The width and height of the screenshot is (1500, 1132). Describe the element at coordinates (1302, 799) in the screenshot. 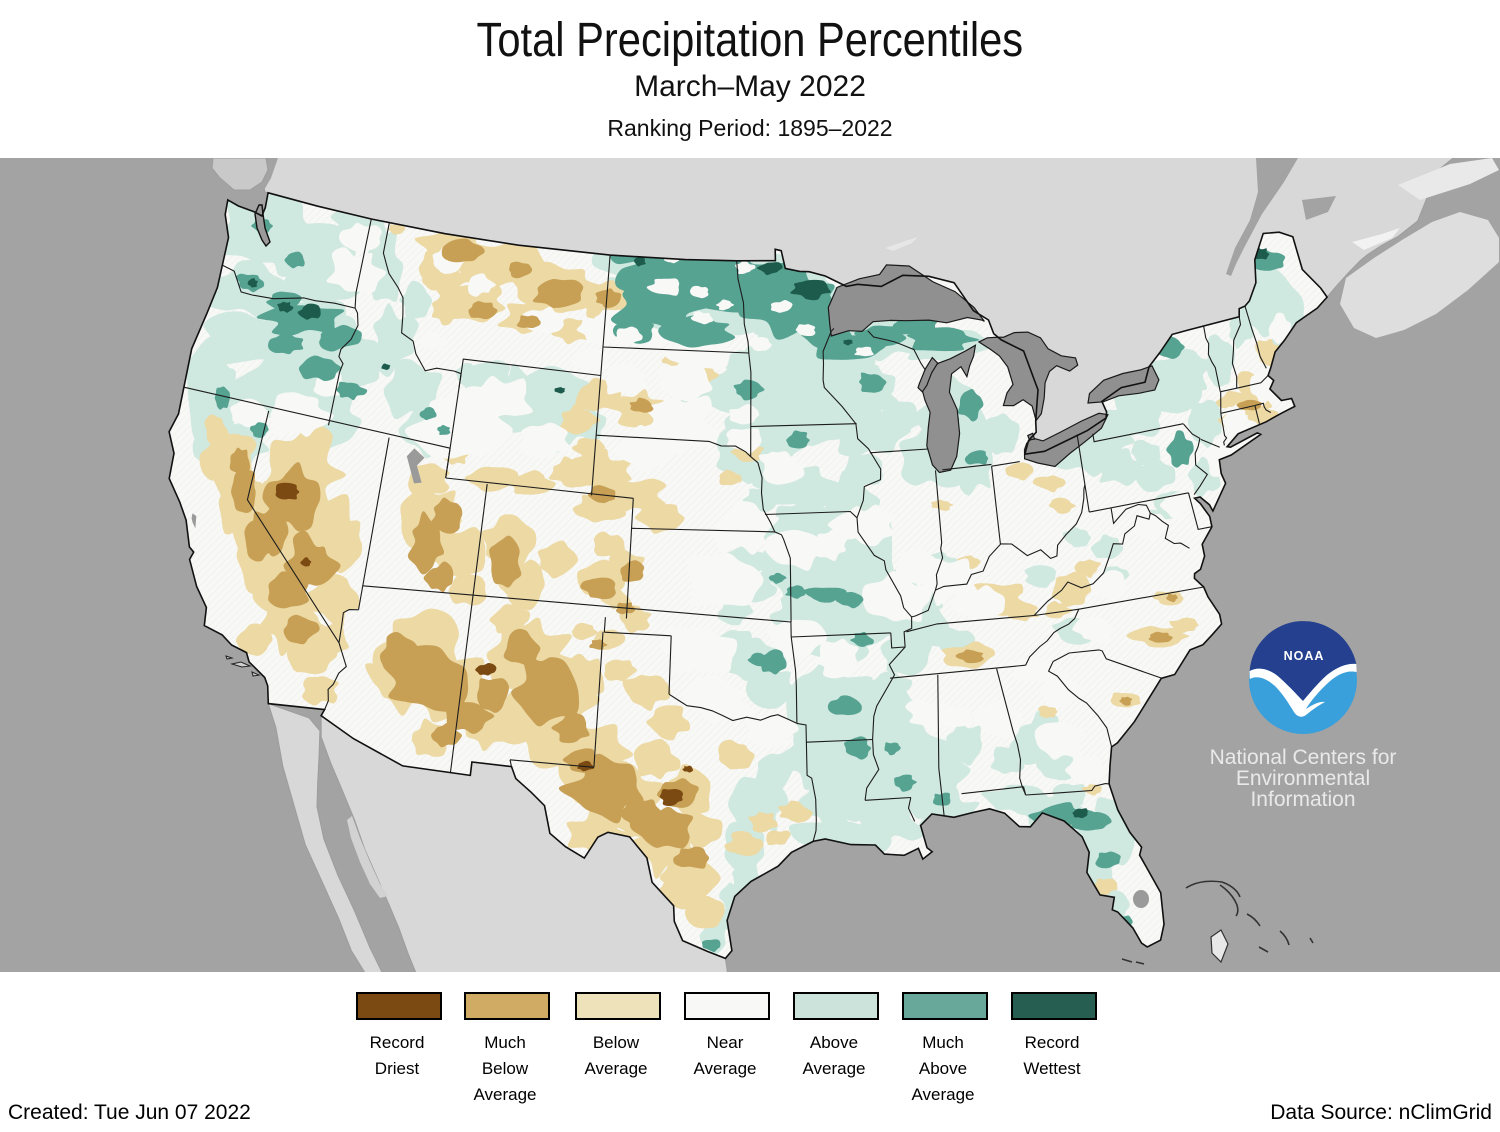

I see `svg-text: Information` at that location.